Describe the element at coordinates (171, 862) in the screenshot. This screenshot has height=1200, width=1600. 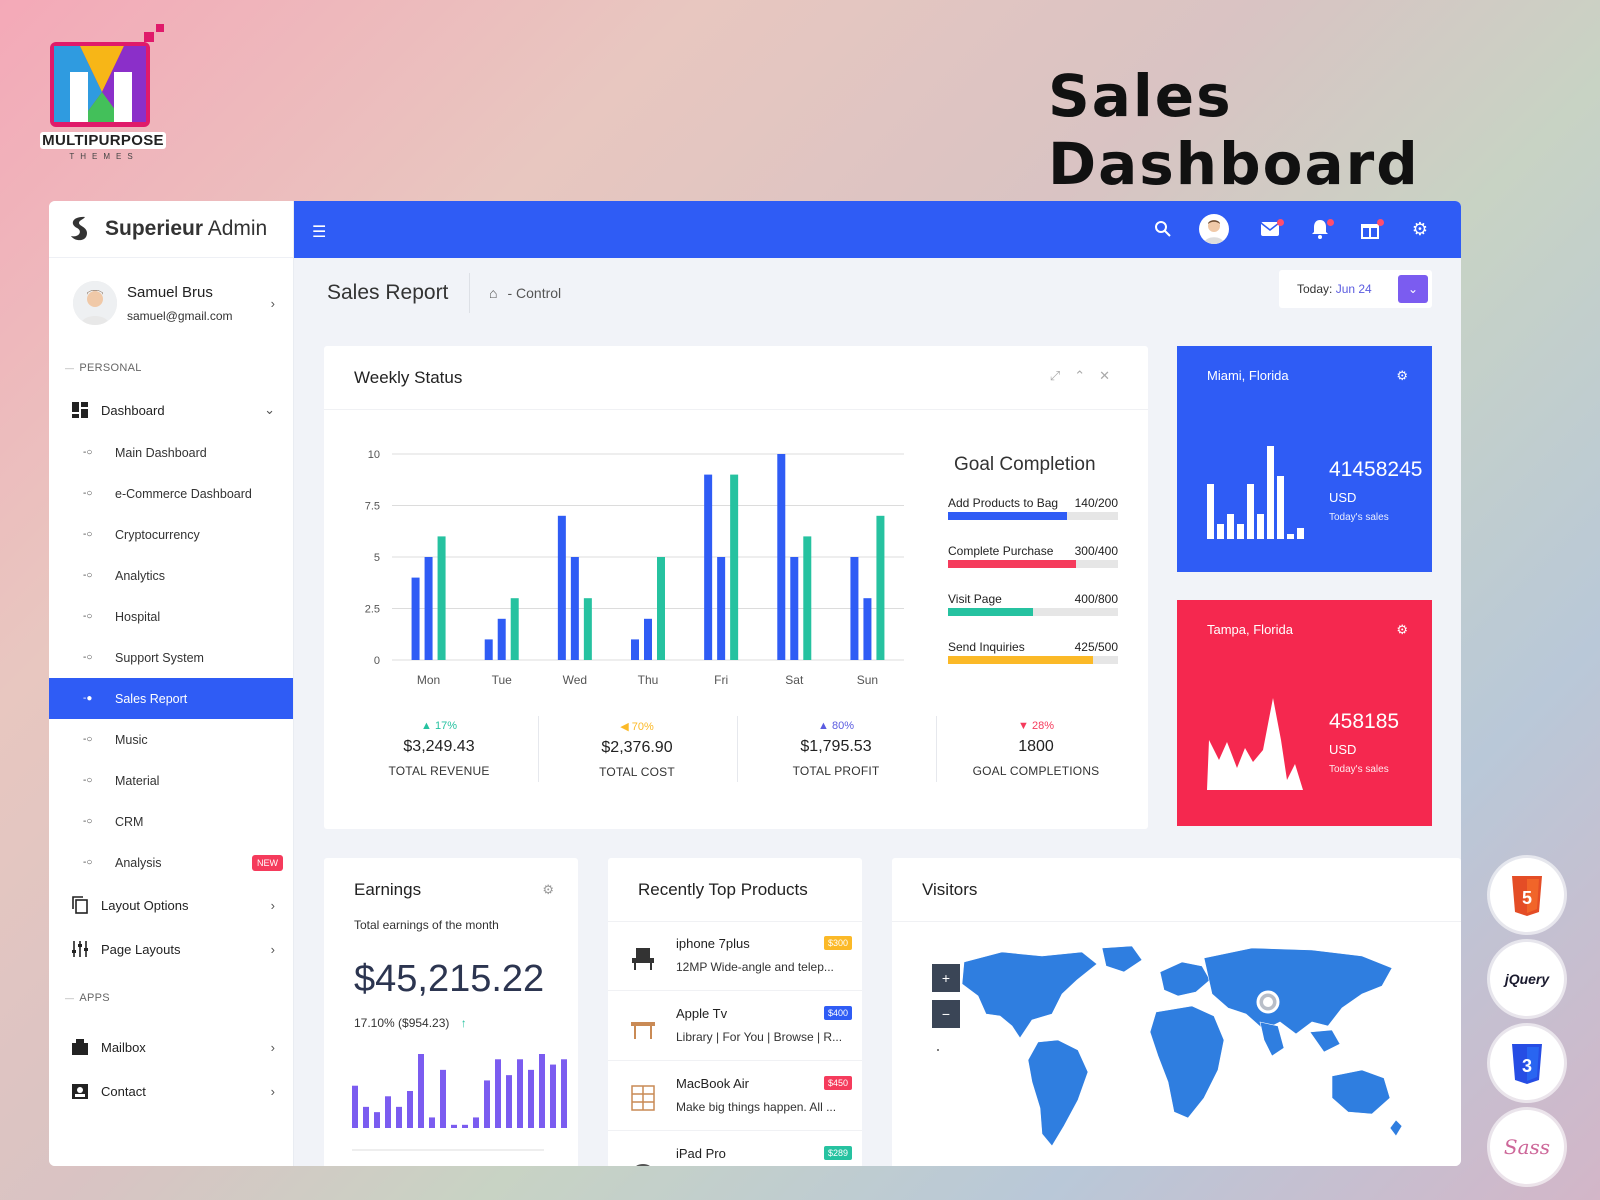
I see `sidebar-item-analysis: -○ Analysis NEW` at that location.